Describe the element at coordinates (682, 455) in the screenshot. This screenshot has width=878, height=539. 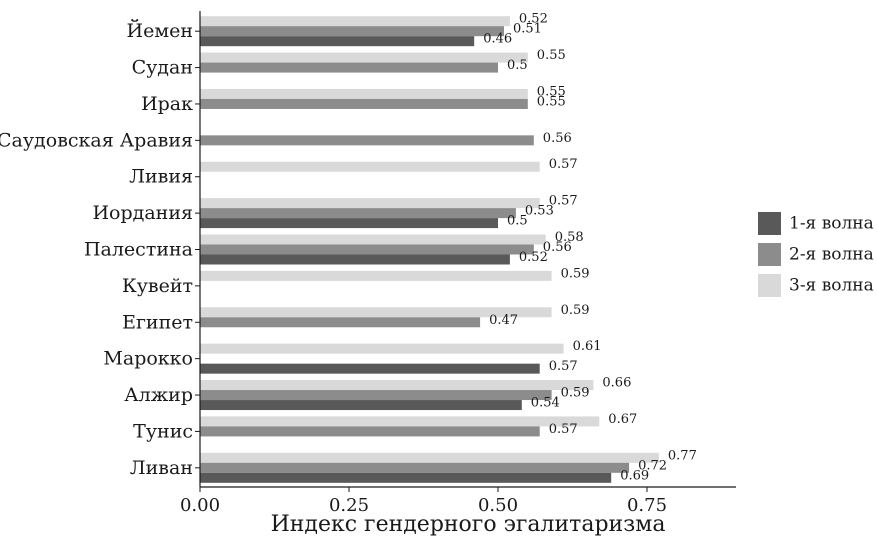
I see `data-label: 0.77` at that location.